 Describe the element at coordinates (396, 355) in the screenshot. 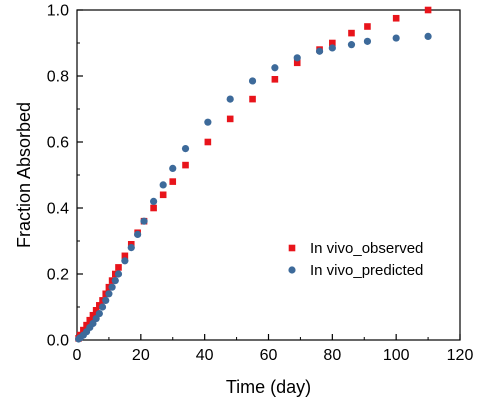

I see `x-tick-label: 100` at that location.